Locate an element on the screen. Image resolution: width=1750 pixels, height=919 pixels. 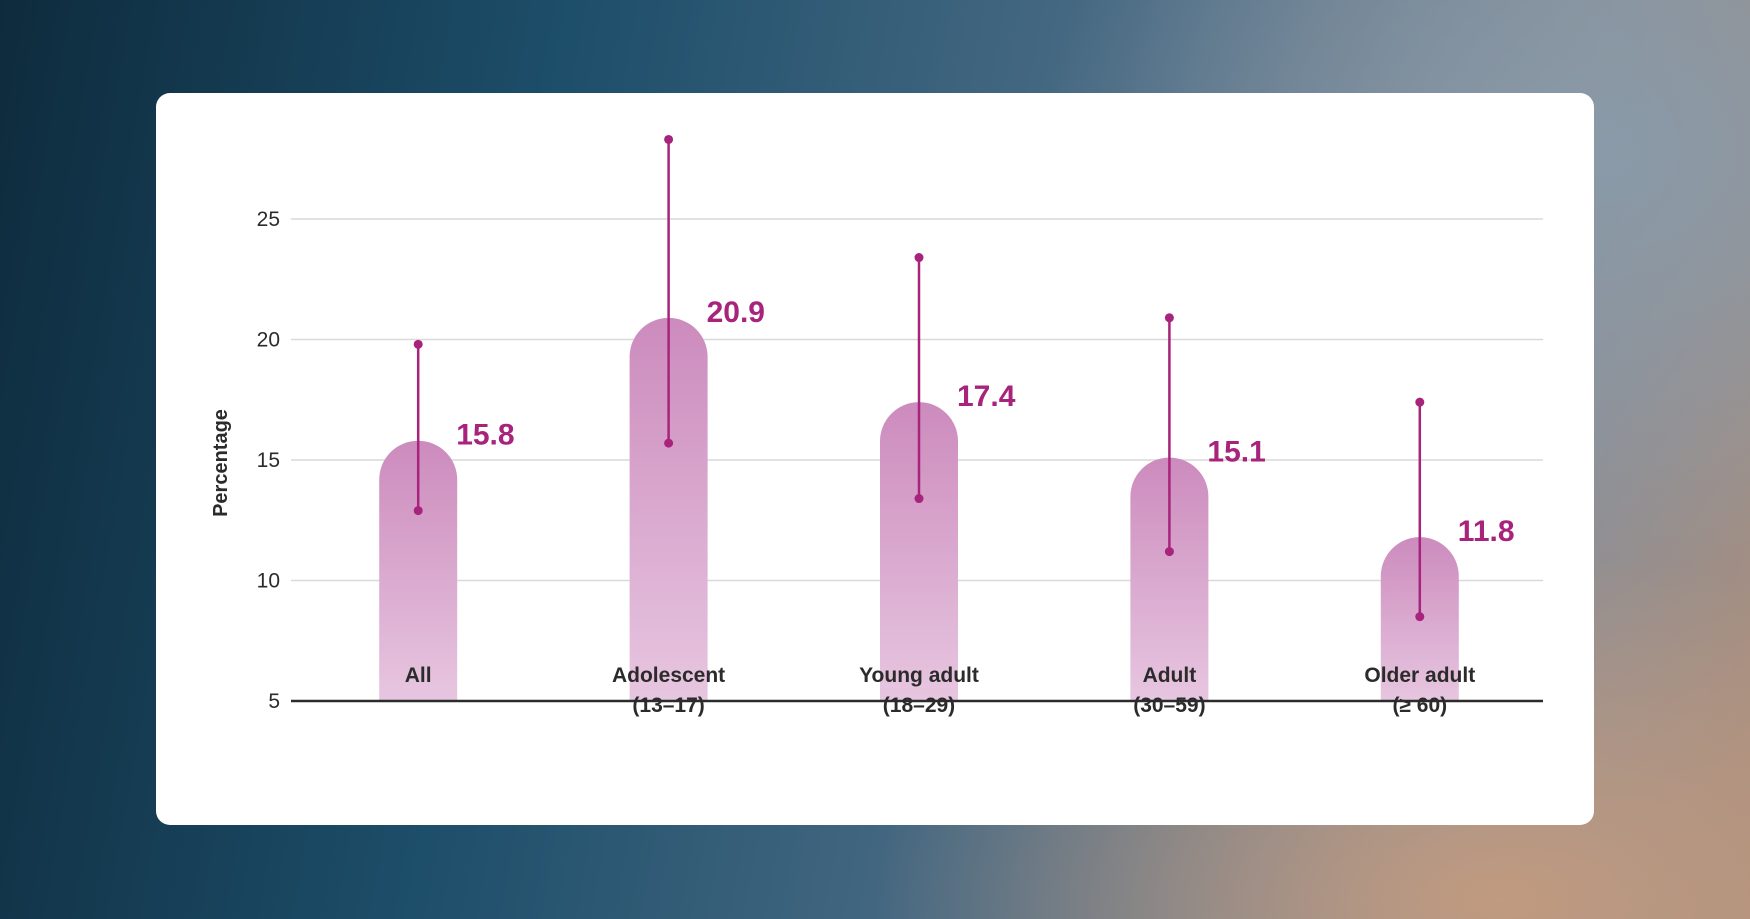
x-tick-label: Older adult is located at coordinates (1419, 675).